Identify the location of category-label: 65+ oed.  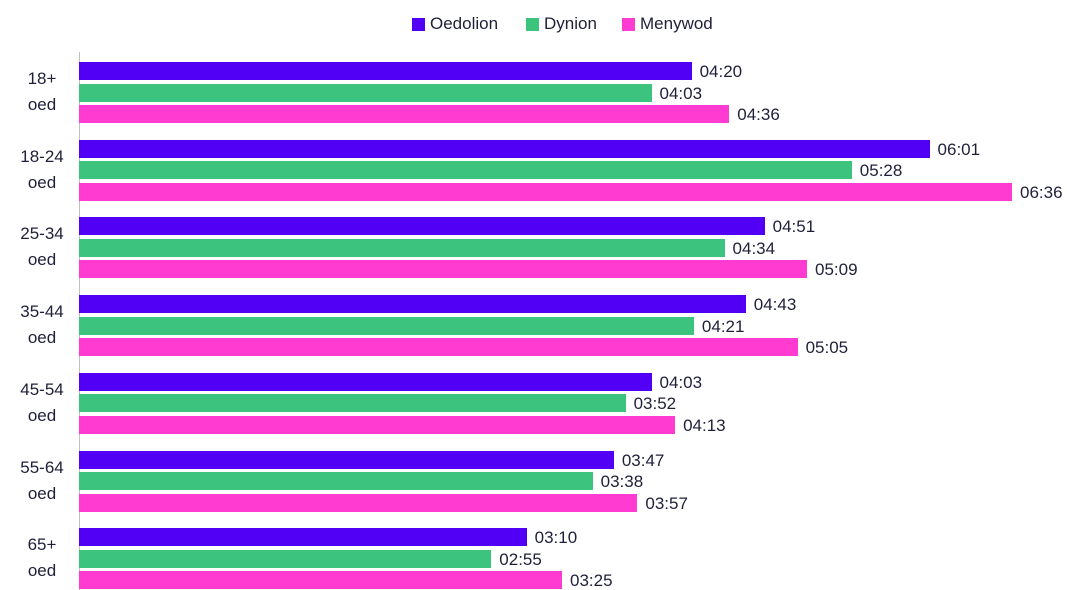
(42, 558).